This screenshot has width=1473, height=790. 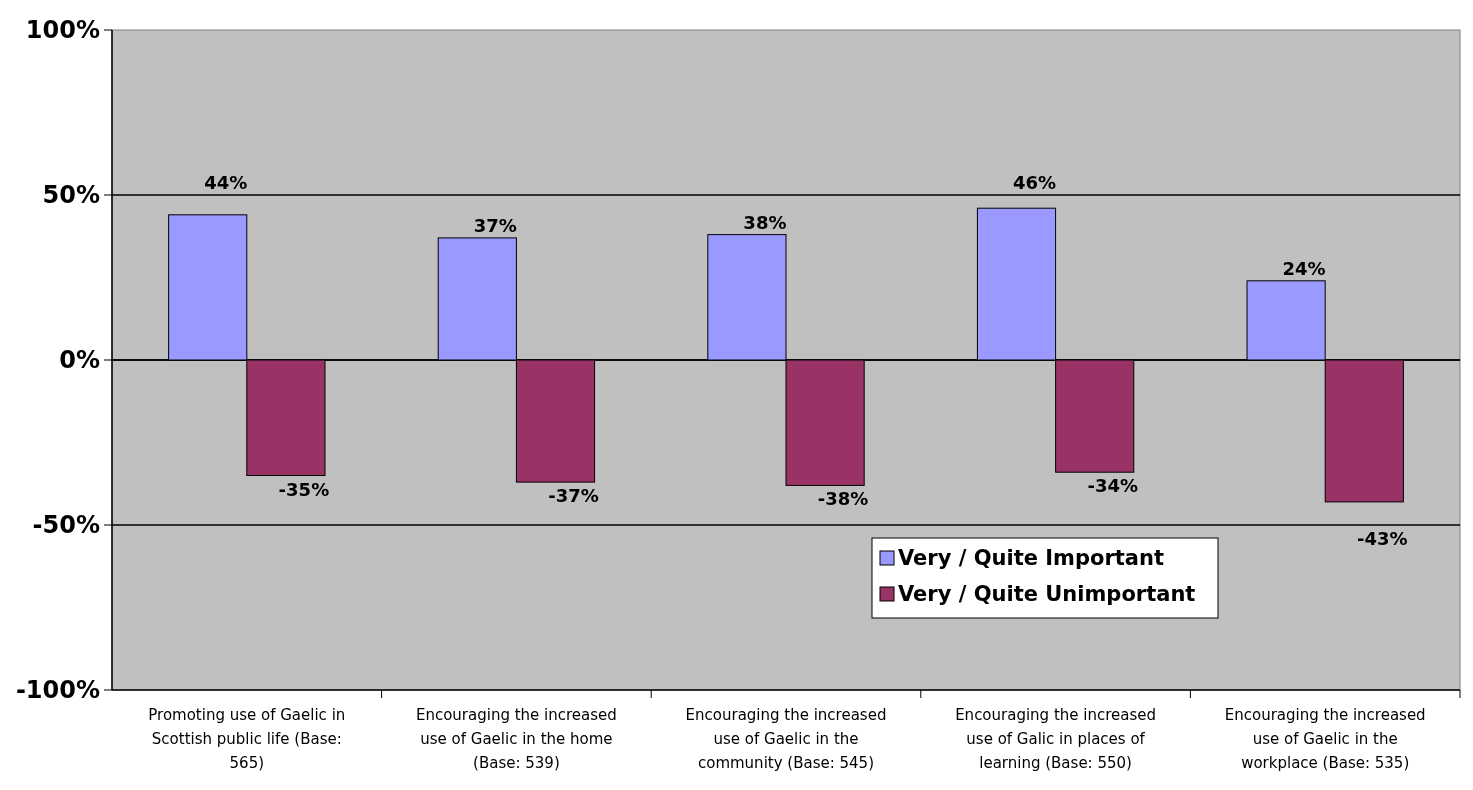 I want to click on y-tick-label: 50%, so click(x=71, y=195).